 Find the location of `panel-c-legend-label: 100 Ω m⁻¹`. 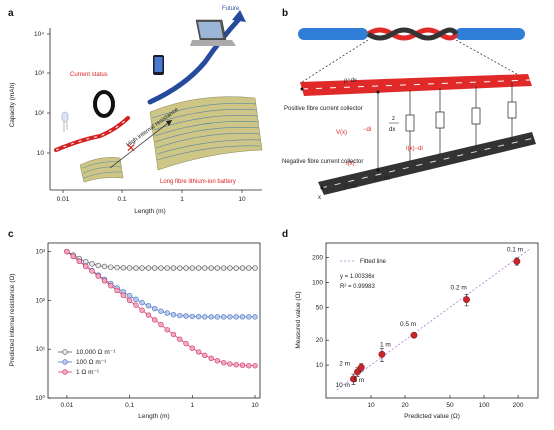

panel-c-legend-label: 100 Ω m⁻¹ is located at coordinates (91, 362).